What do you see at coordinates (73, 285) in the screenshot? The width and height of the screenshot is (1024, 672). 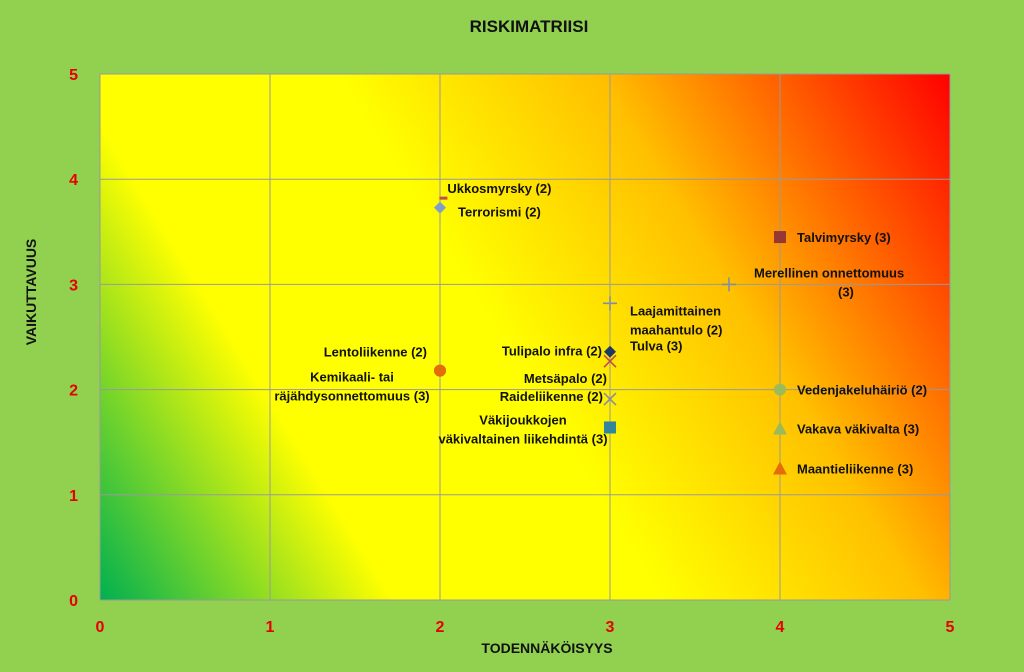 I see `y-tick-label: 3` at bounding box center [73, 285].